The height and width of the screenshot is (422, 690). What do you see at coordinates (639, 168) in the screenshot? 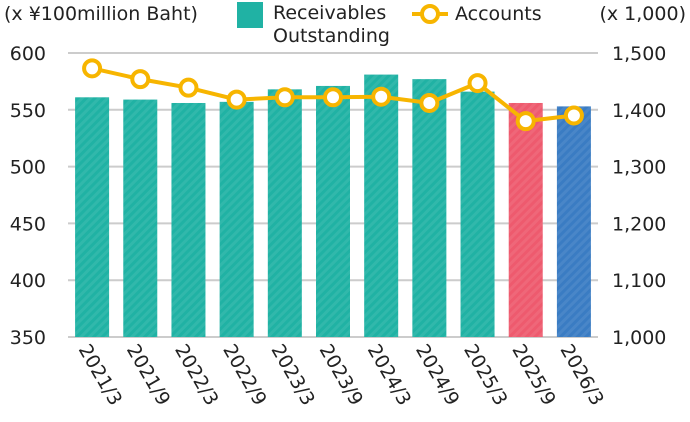
I see `right-tick-label: 1,300` at bounding box center [639, 168].